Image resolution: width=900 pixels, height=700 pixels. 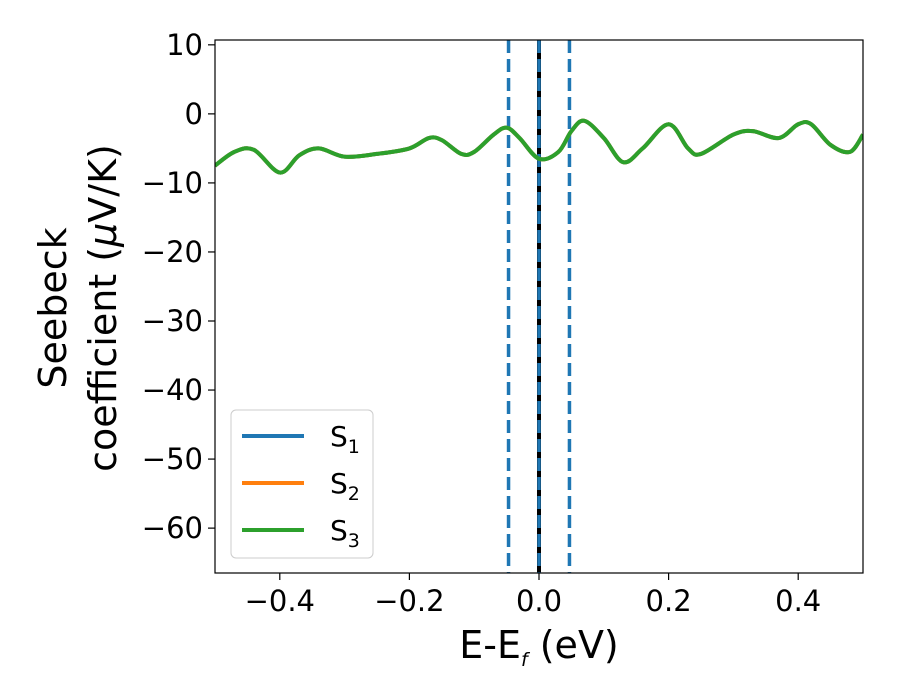 I want to click on x-axis-title-unit: (eV), so click(x=573, y=645).